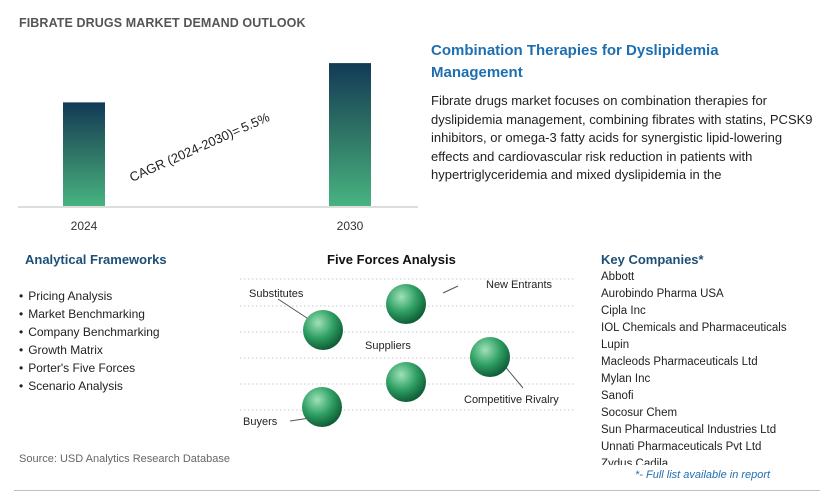 The height and width of the screenshot is (496, 831). I want to click on bars-layer, so click(217, 134).